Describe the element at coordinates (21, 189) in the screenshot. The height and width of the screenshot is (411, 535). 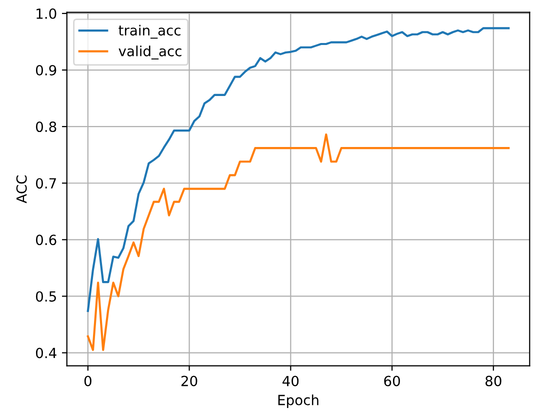
I see `y-axis-title: ACC` at that location.